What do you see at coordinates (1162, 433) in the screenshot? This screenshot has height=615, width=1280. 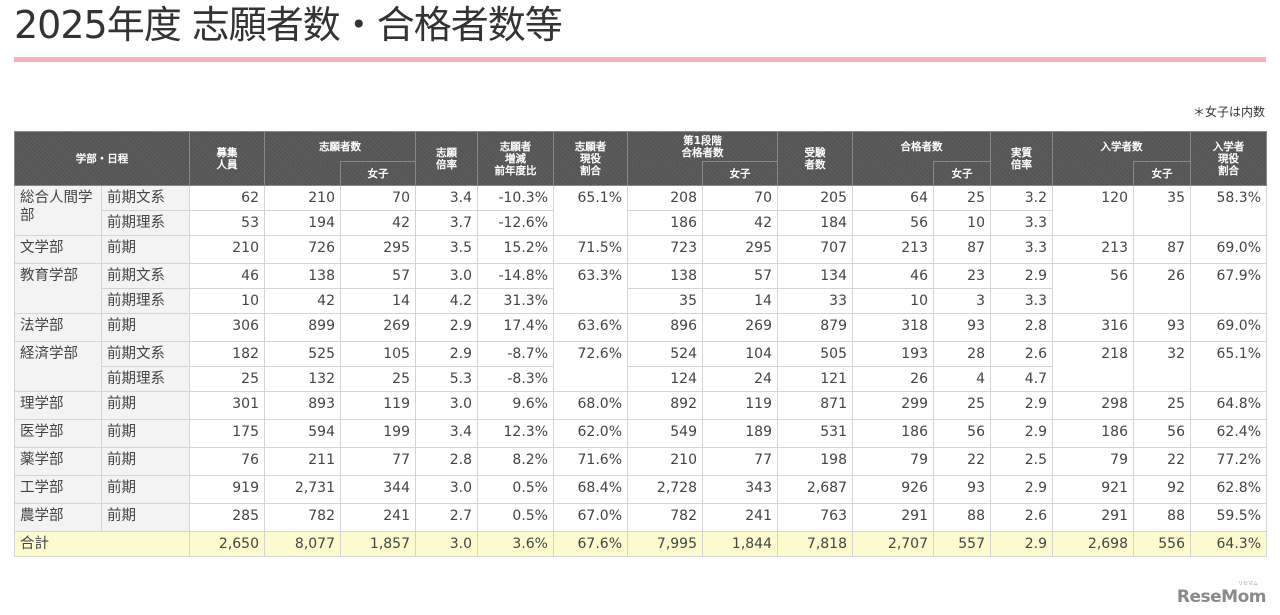 I see `enrollees-female-cell: 56` at bounding box center [1162, 433].